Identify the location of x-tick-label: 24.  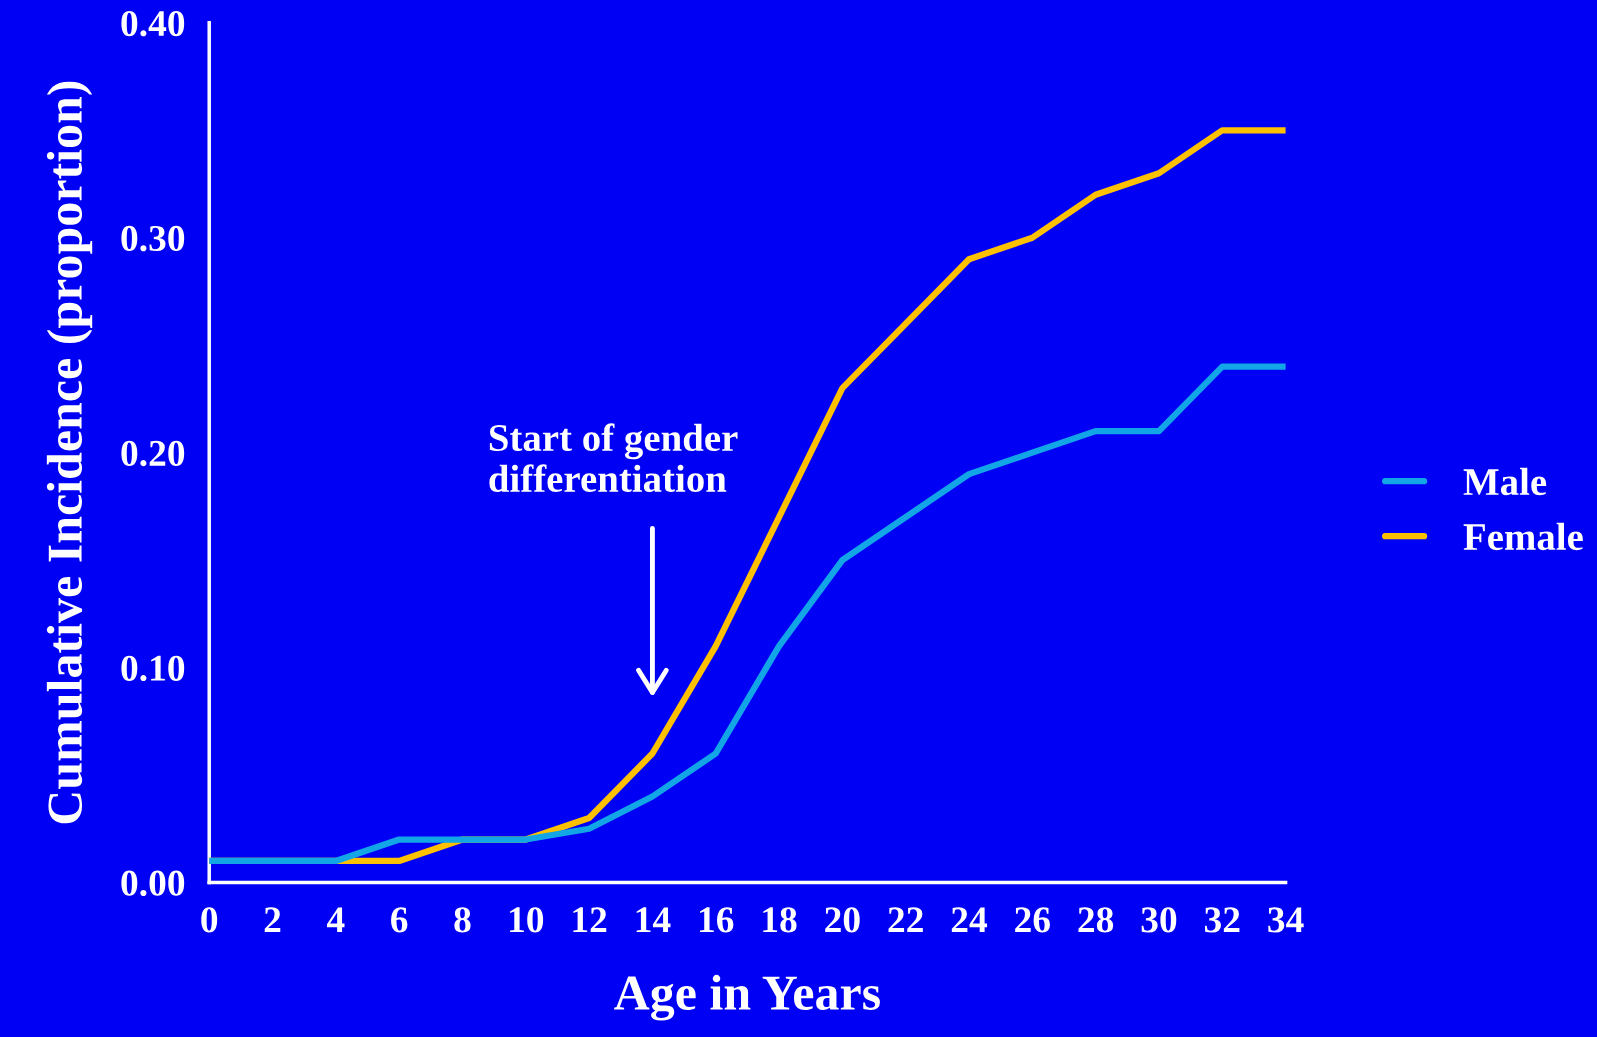
(969, 920).